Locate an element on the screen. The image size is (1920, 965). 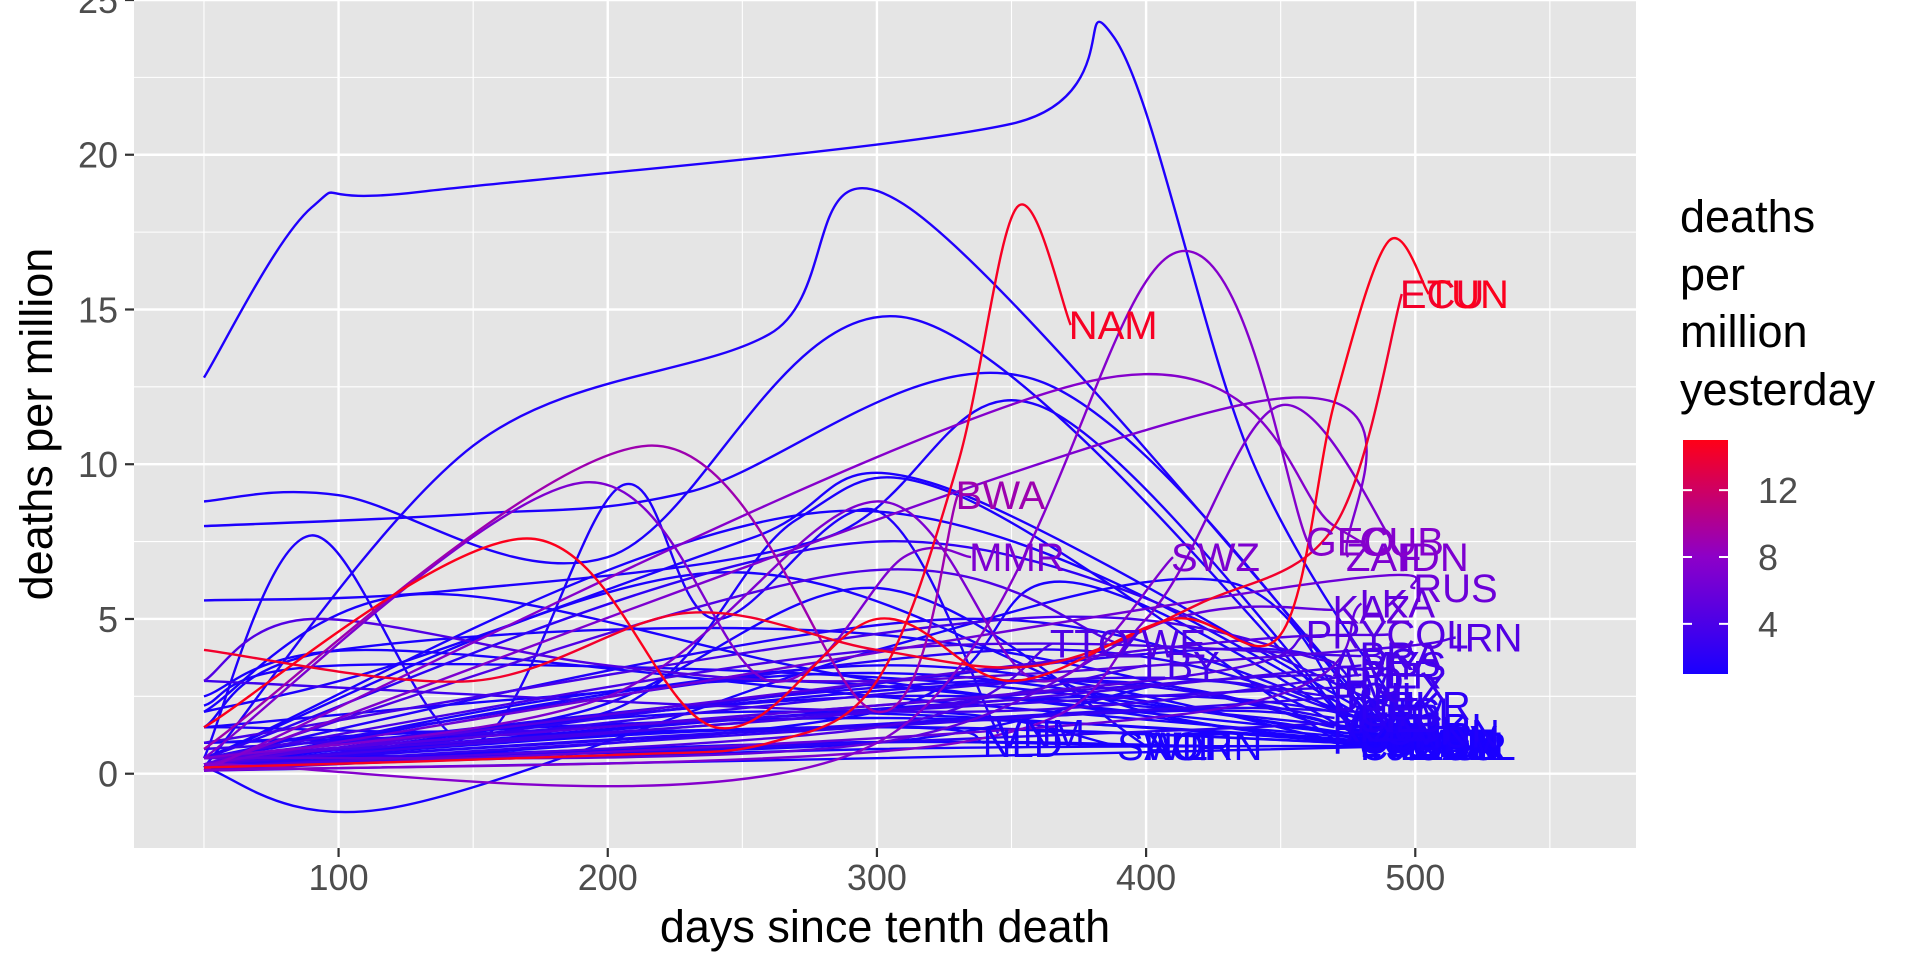
y-tick-label: 0 is located at coordinates (108, 774).